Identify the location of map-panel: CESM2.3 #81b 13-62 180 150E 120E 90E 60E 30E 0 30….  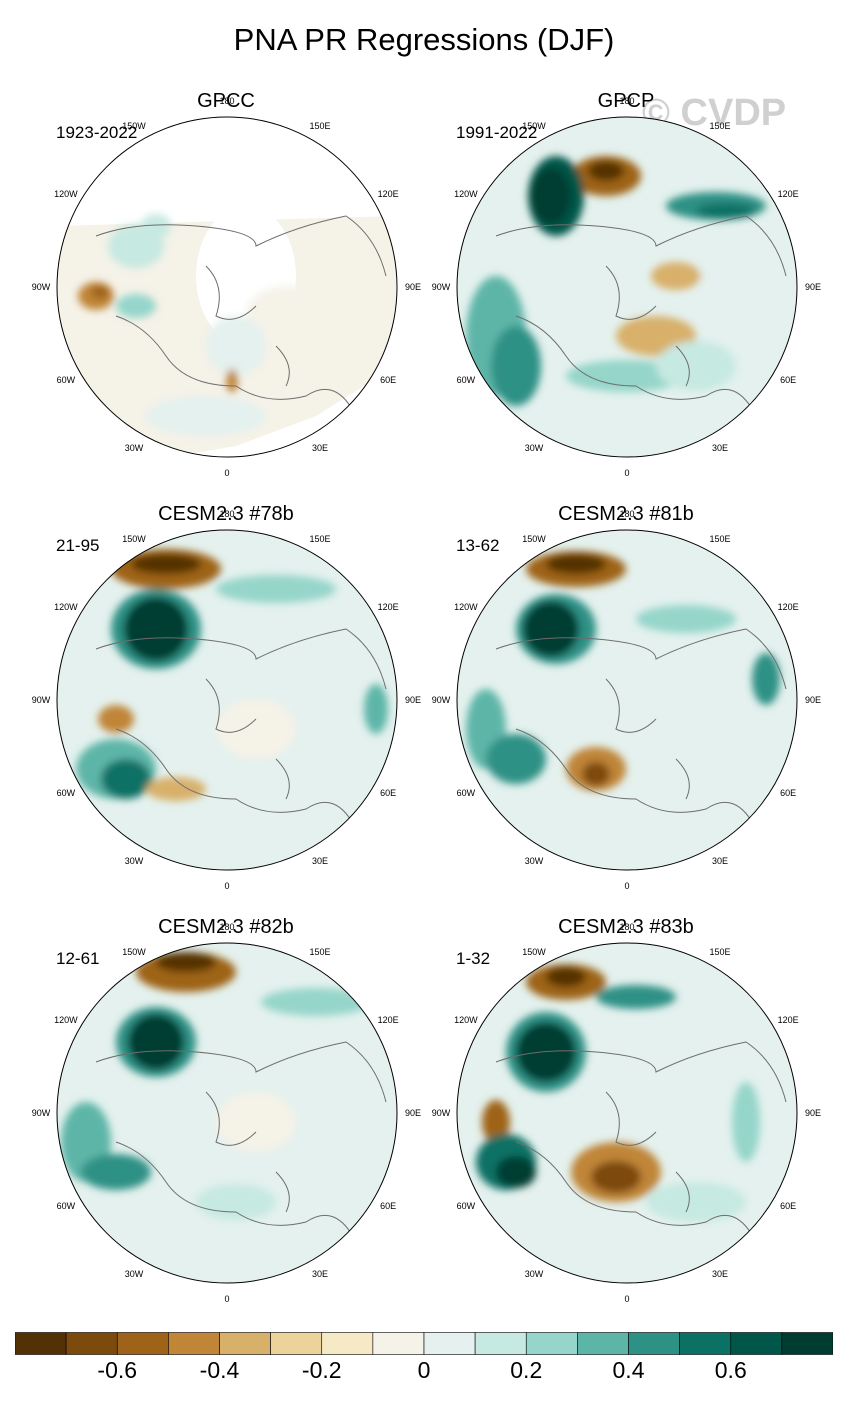
(612, 706).